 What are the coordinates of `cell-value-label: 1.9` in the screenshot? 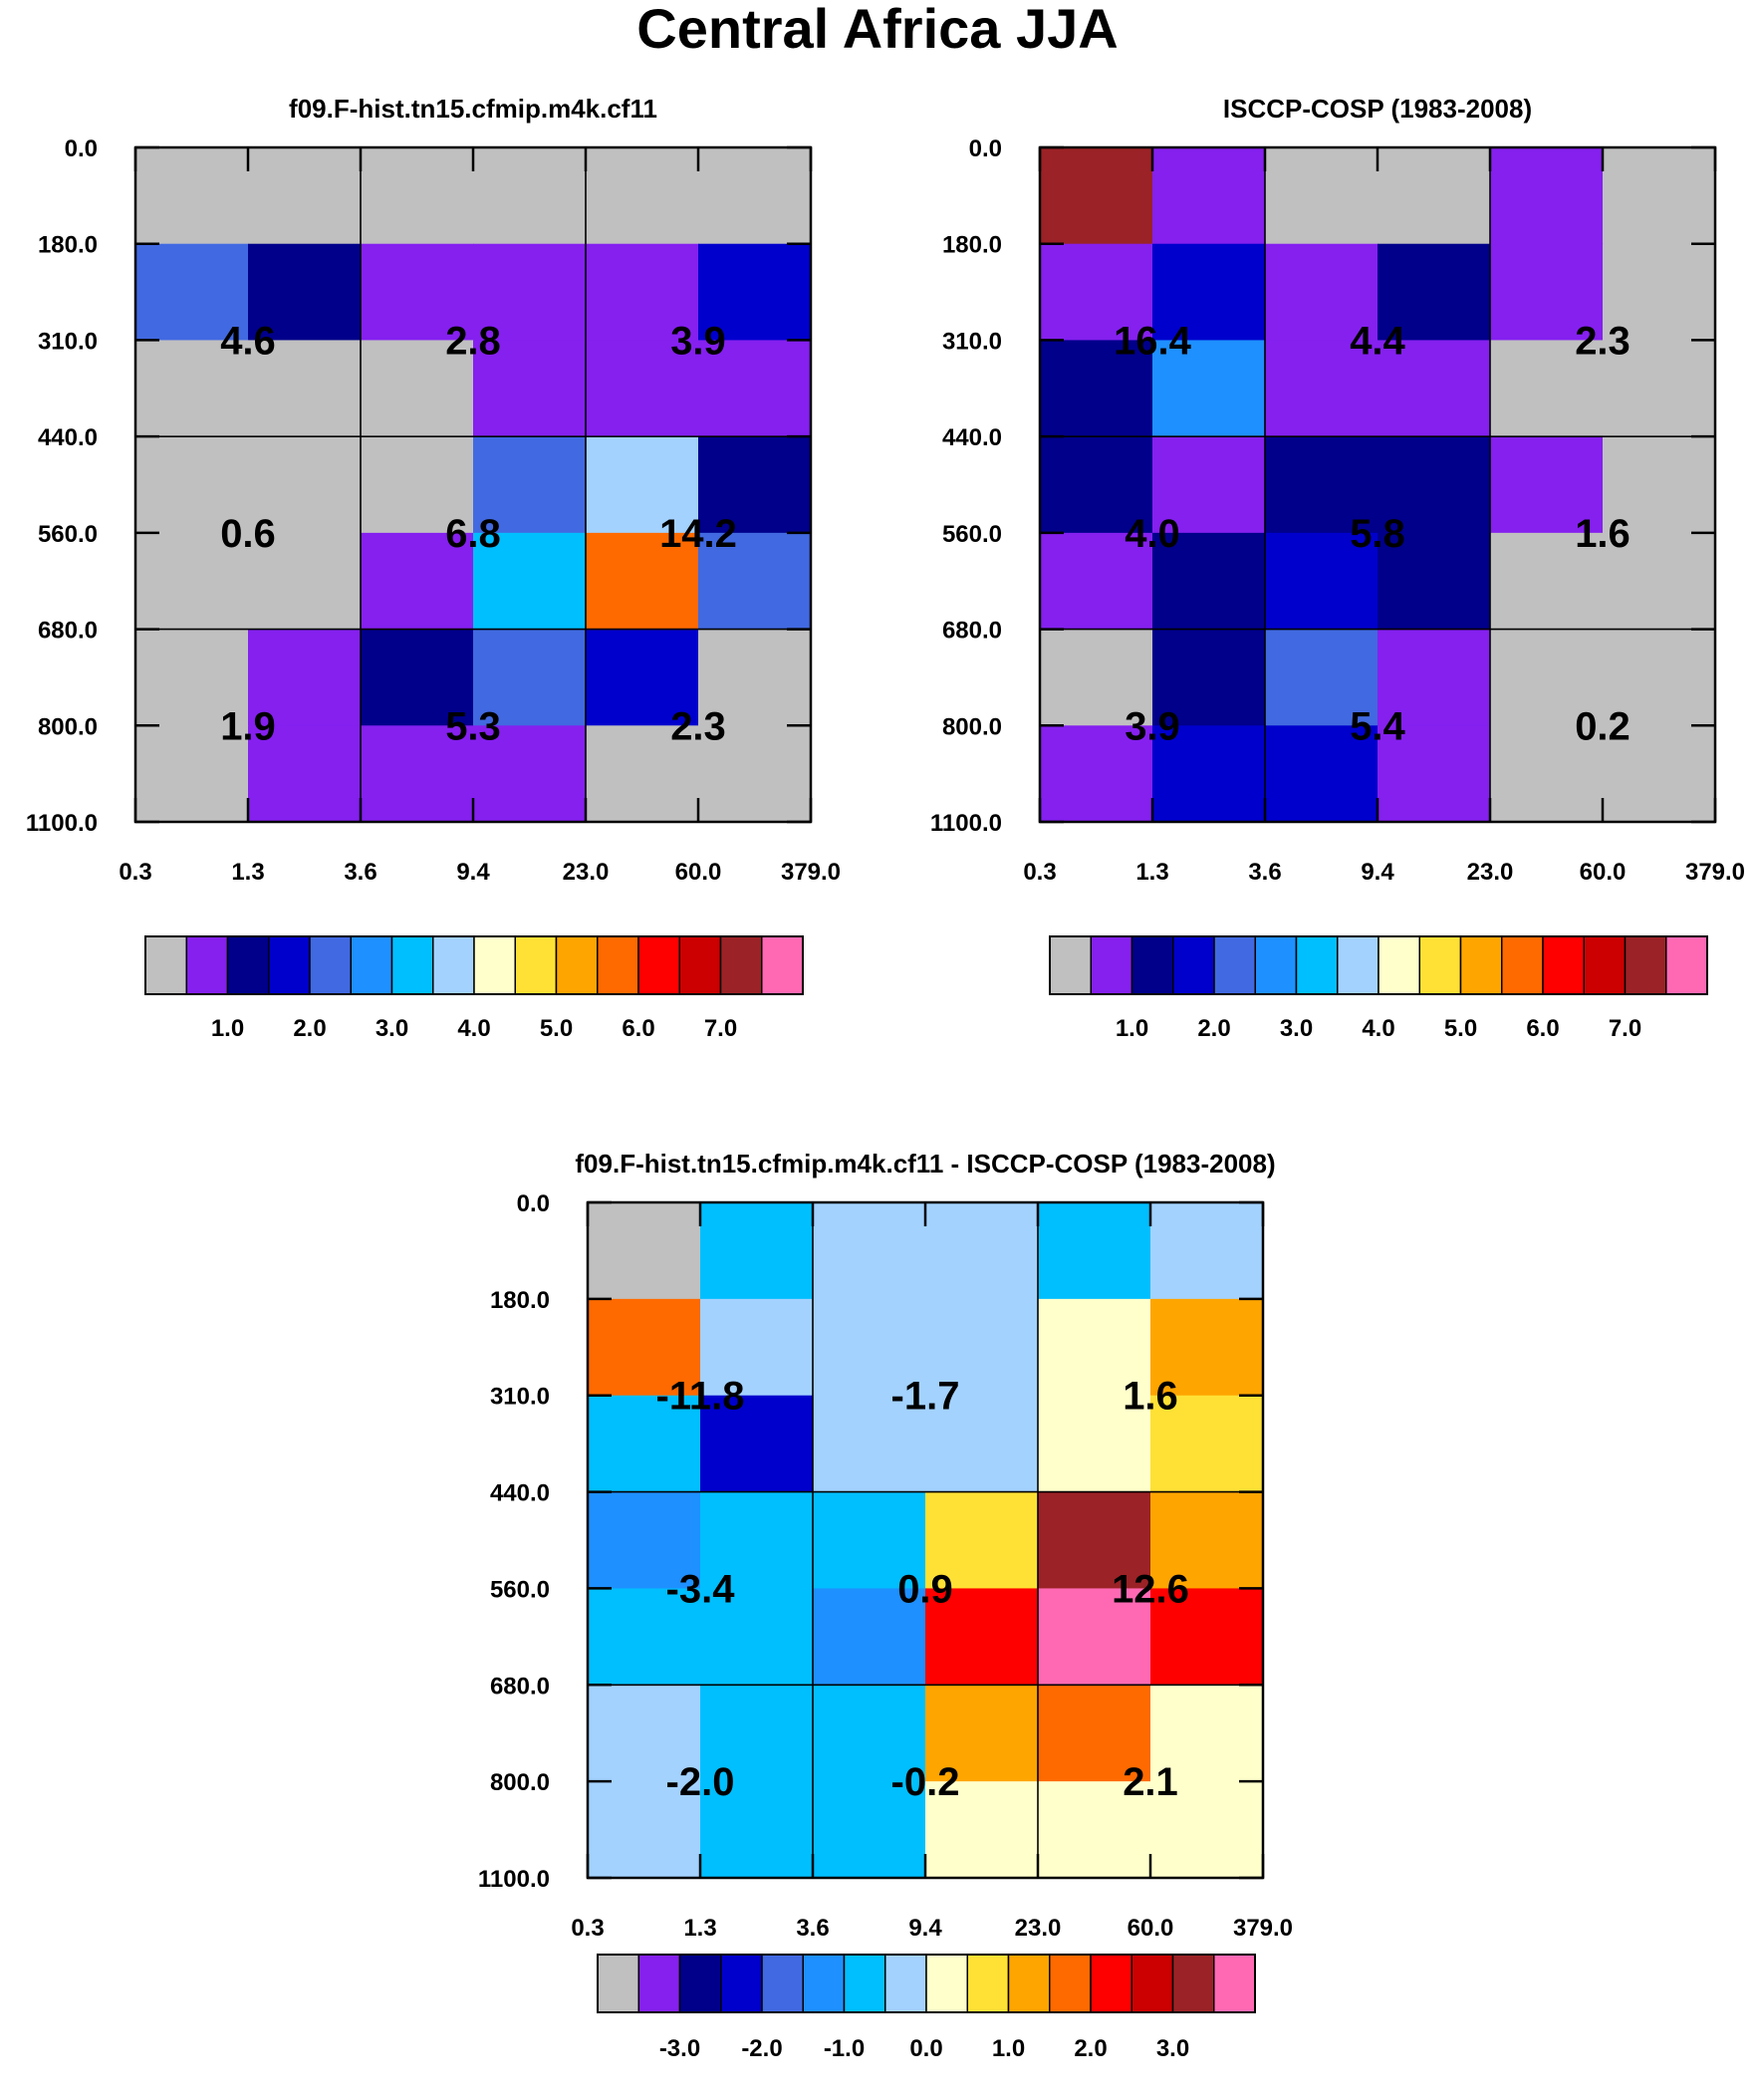 It's located at (248, 726).